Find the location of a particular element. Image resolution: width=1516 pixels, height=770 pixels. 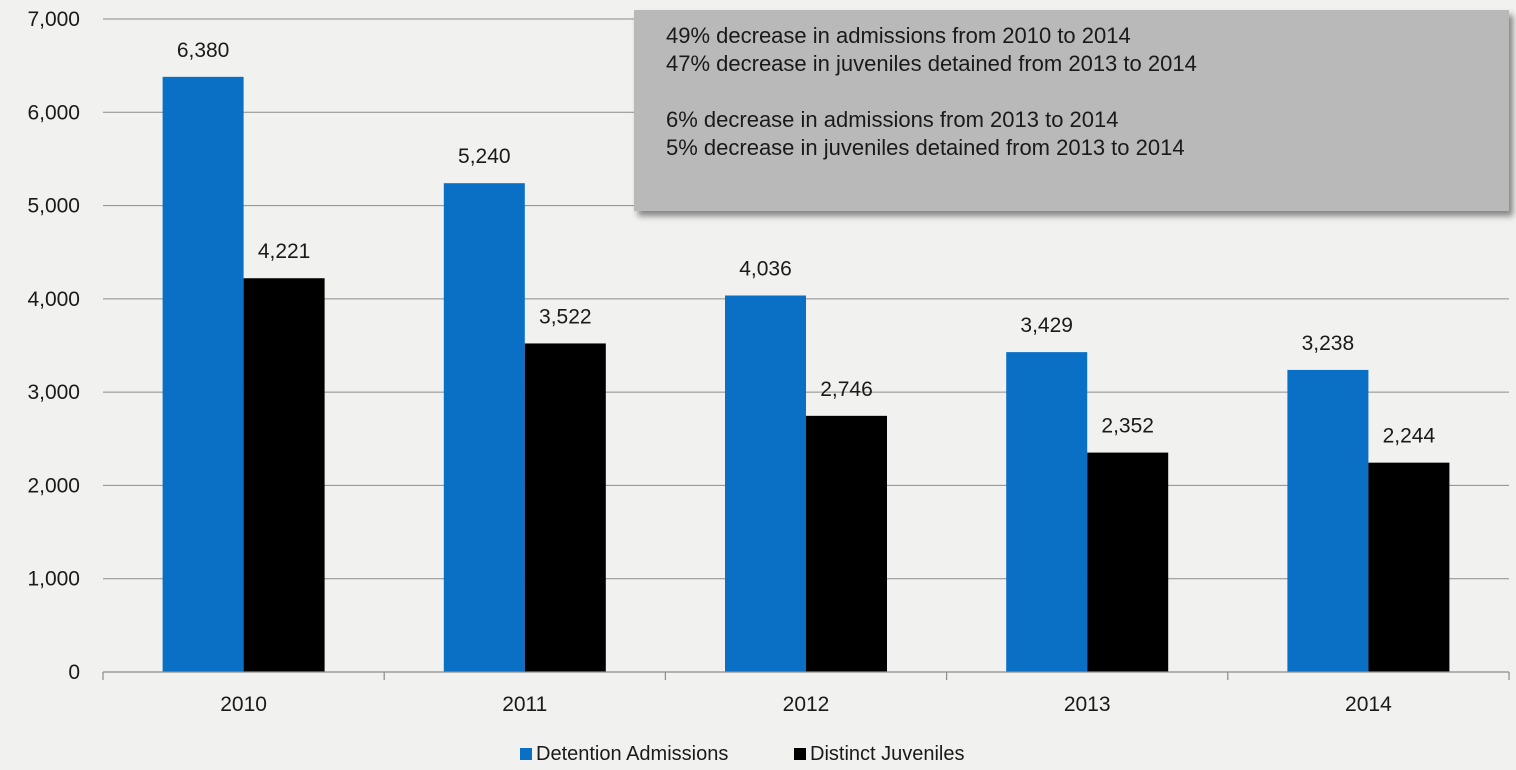

annotation-spacer is located at coordinates (1087, 92).